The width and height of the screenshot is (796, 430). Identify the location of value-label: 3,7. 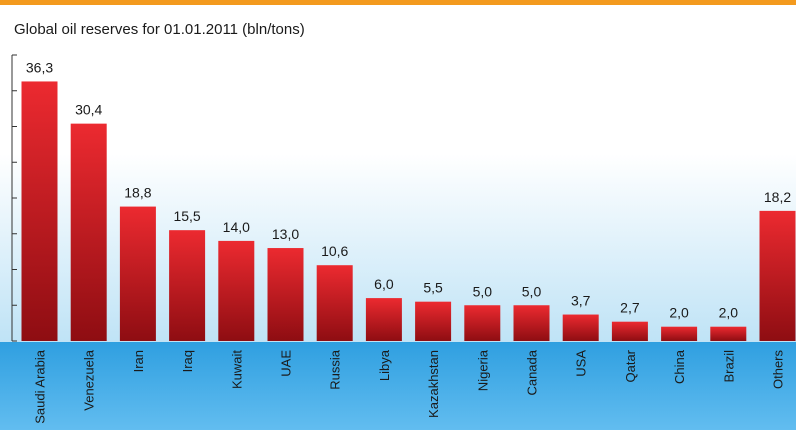
(581, 301).